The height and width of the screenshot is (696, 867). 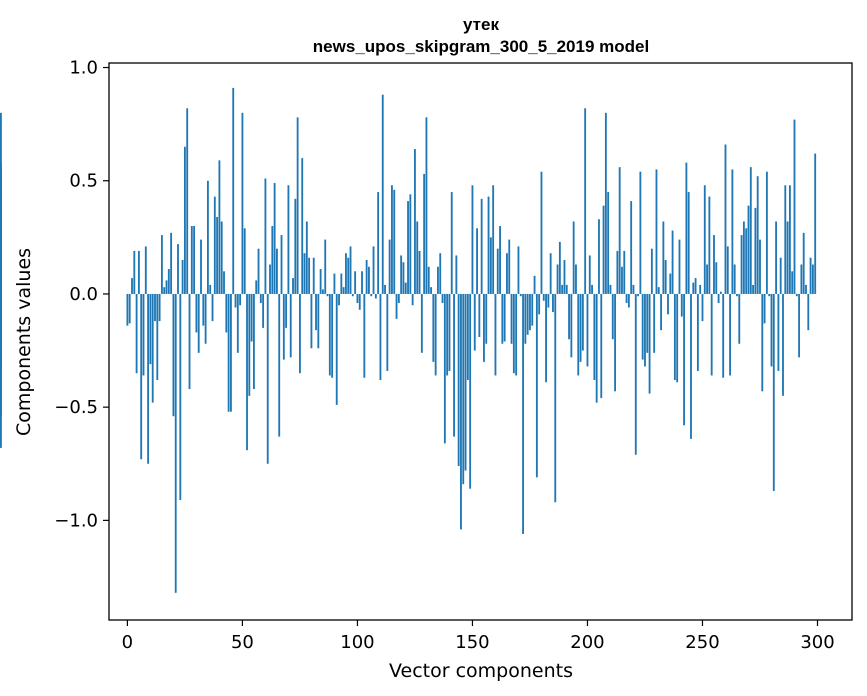 What do you see at coordinates (472, 642) in the screenshot?
I see `x-tick-label: 150` at bounding box center [472, 642].